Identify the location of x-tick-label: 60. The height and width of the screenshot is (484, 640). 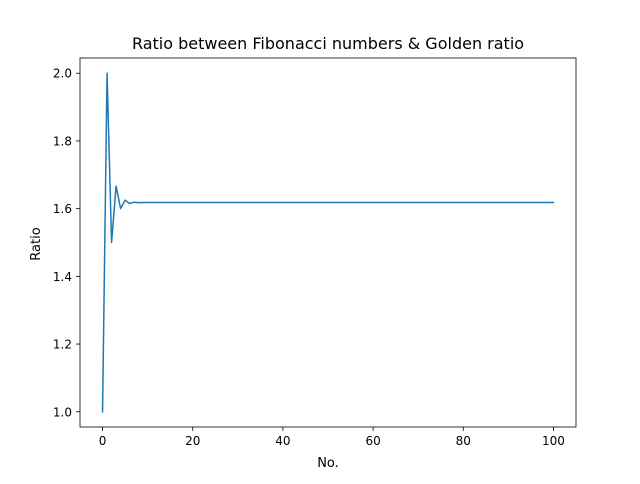
(372, 441).